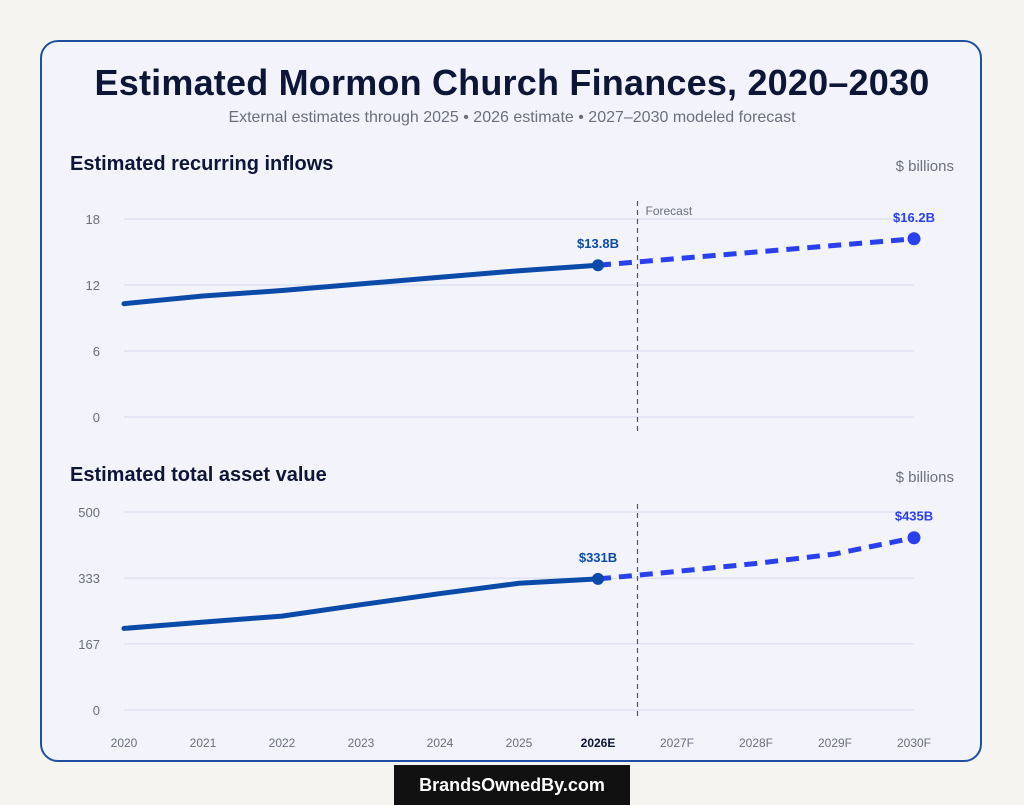 The height and width of the screenshot is (805, 1024). What do you see at coordinates (598, 557) in the screenshot?
I see `data-label-assets: $331B` at bounding box center [598, 557].